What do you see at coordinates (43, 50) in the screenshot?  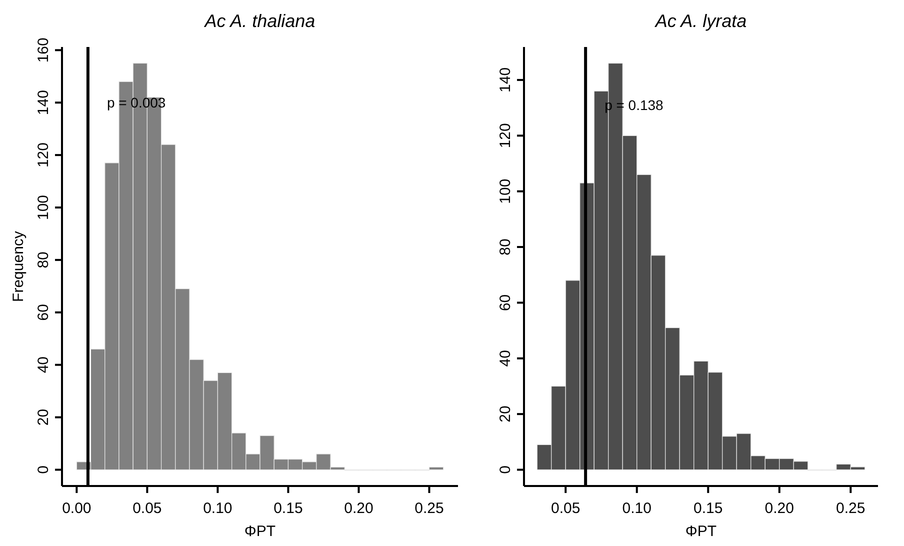 I see `y-tick-label: 160` at bounding box center [43, 50].